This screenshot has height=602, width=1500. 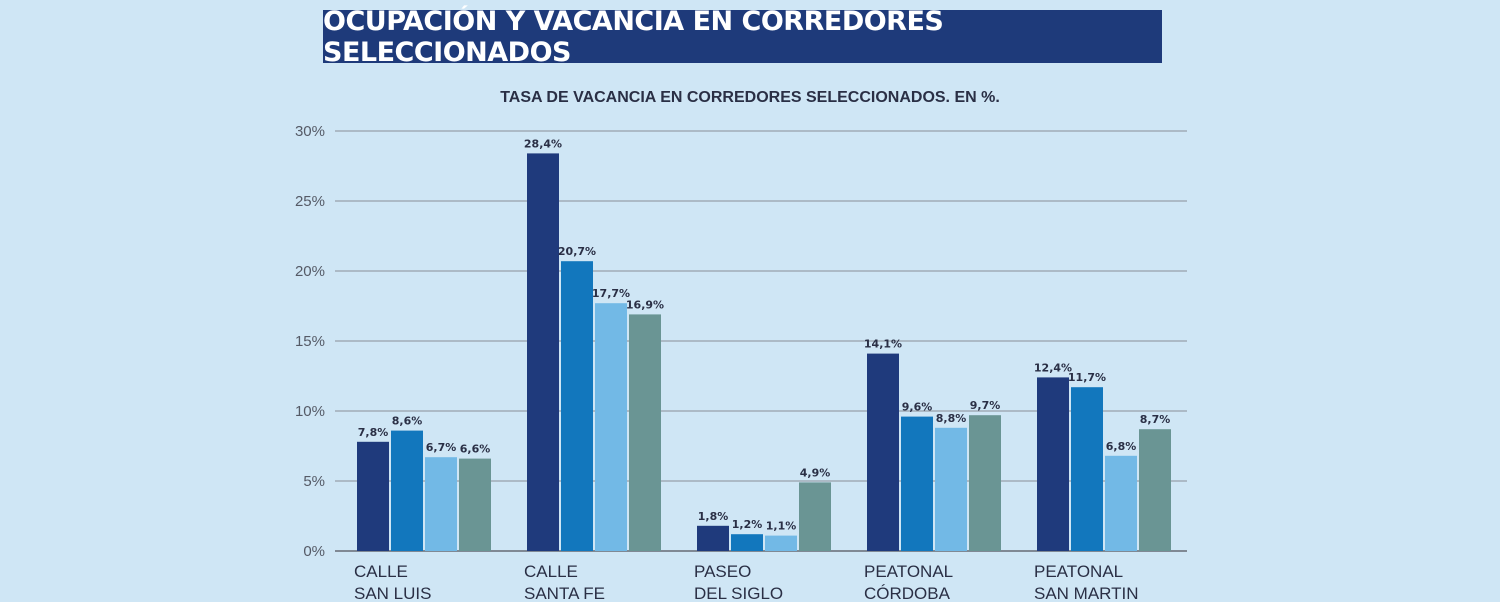 I want to click on data-label: 7,8%, so click(x=373, y=432).